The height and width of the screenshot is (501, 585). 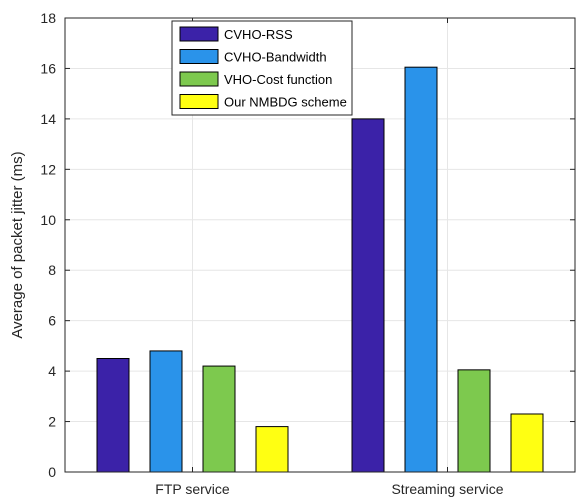 I want to click on y-tick-label: 18, so click(x=48, y=18).